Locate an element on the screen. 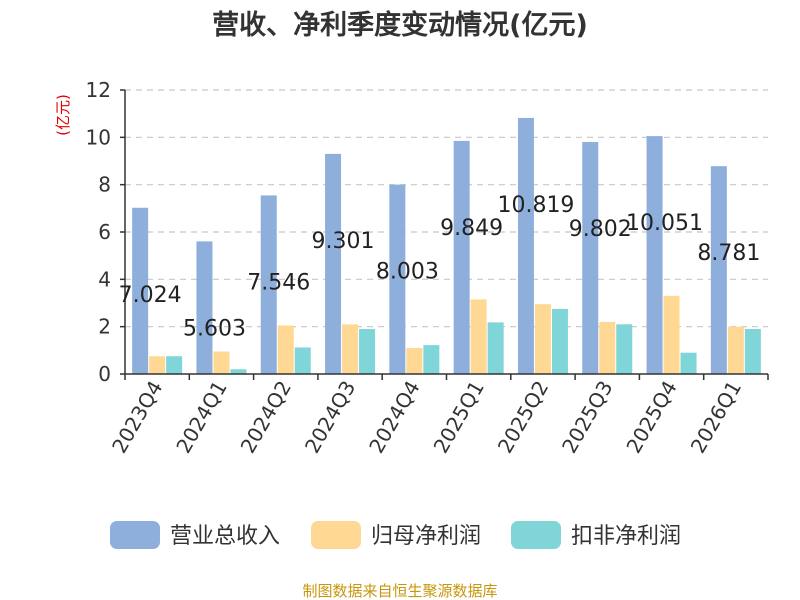 The height and width of the screenshot is (600, 800). data-label: 7.024 is located at coordinates (150, 295).